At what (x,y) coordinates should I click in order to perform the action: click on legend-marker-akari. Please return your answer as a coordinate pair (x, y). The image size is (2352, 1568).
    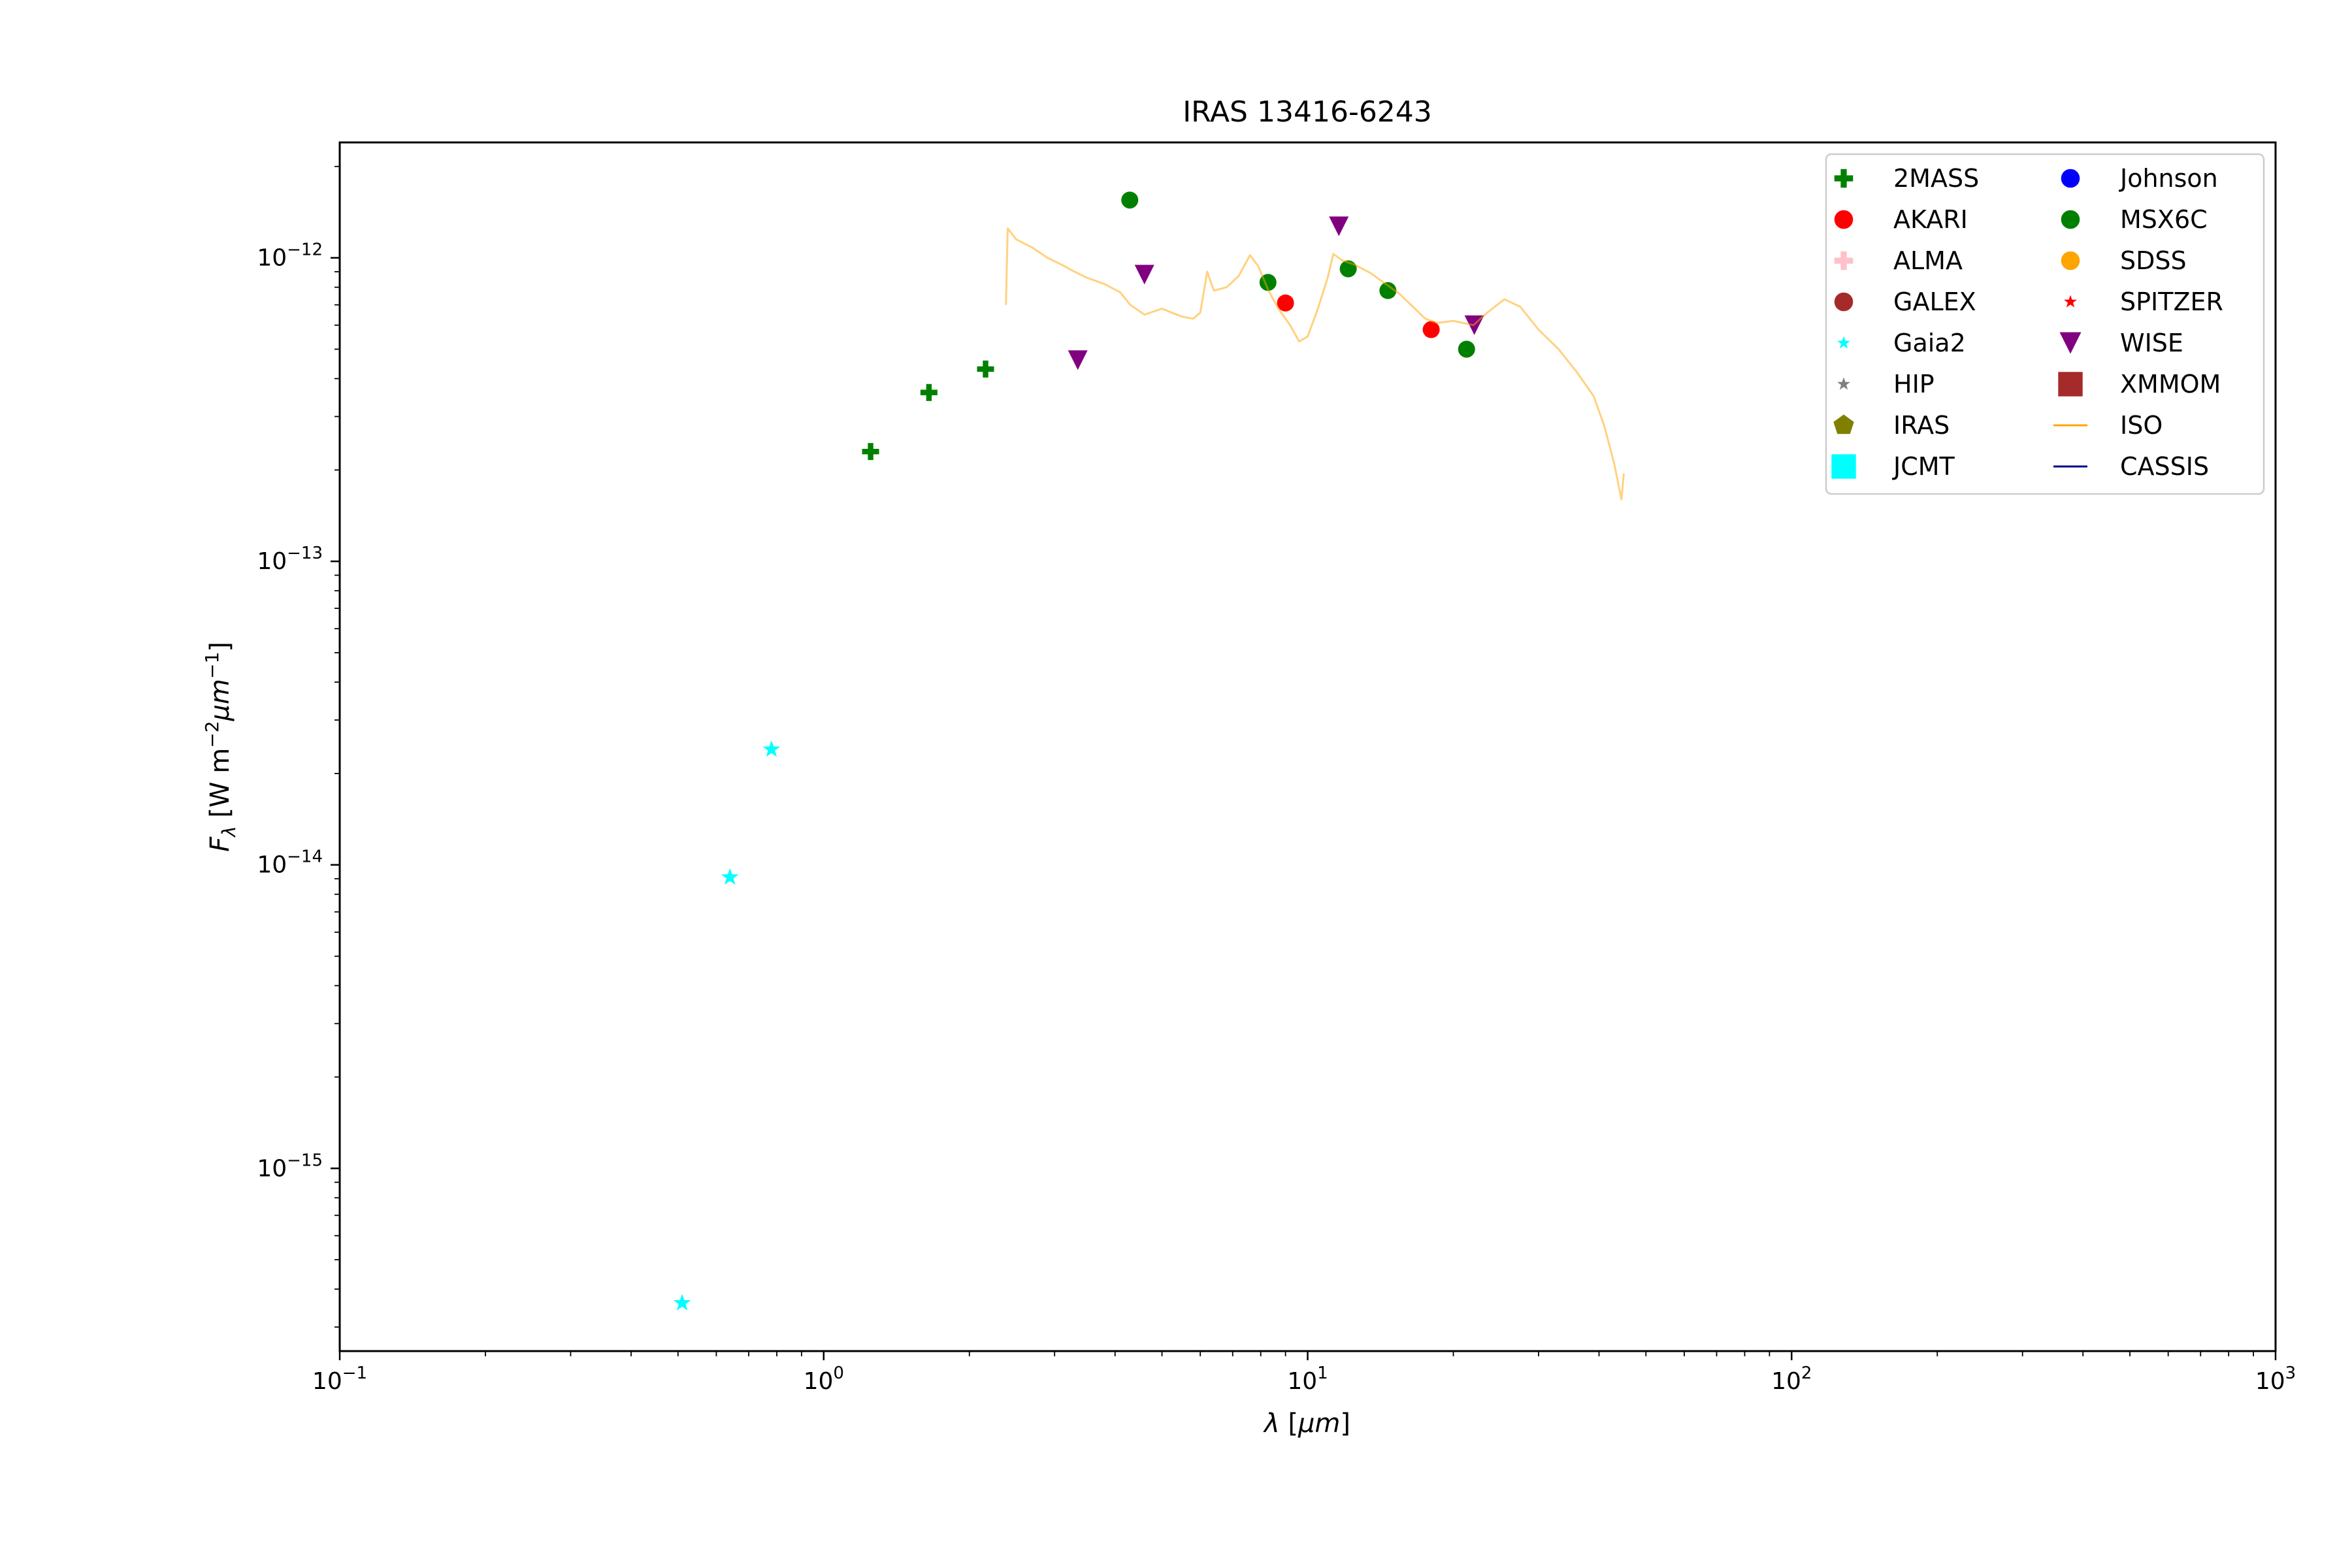
    Looking at the image, I should click on (1844, 219).